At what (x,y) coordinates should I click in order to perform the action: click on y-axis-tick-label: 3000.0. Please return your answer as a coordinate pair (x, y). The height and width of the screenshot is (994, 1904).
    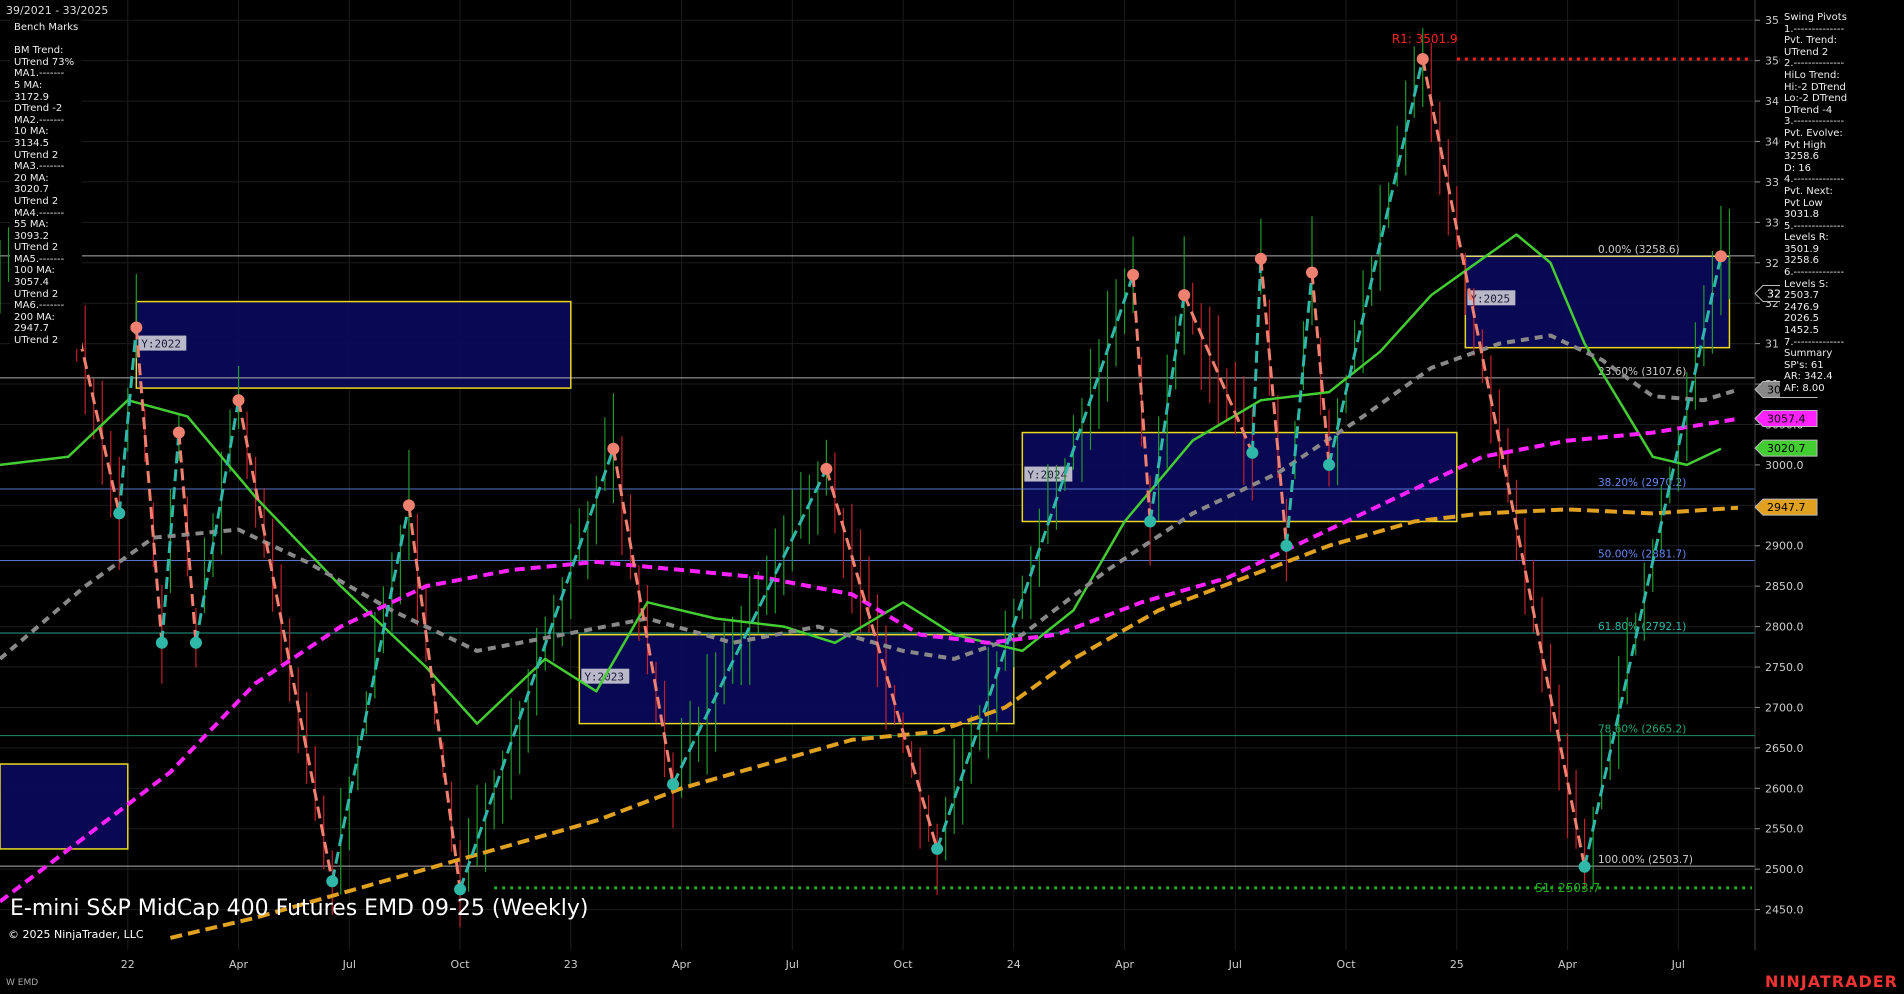
    Looking at the image, I should click on (1784, 465).